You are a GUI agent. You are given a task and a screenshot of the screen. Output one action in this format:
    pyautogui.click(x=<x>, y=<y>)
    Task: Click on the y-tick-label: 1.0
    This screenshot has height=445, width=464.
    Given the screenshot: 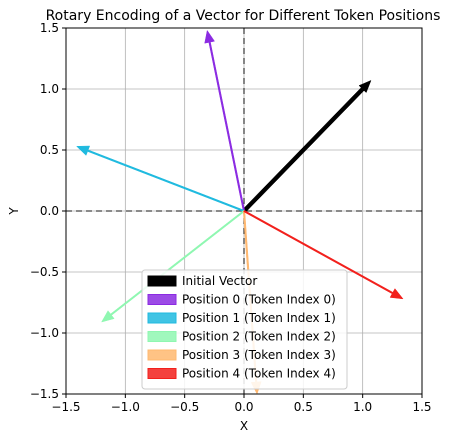 What is the action you would take?
    pyautogui.click(x=49, y=89)
    